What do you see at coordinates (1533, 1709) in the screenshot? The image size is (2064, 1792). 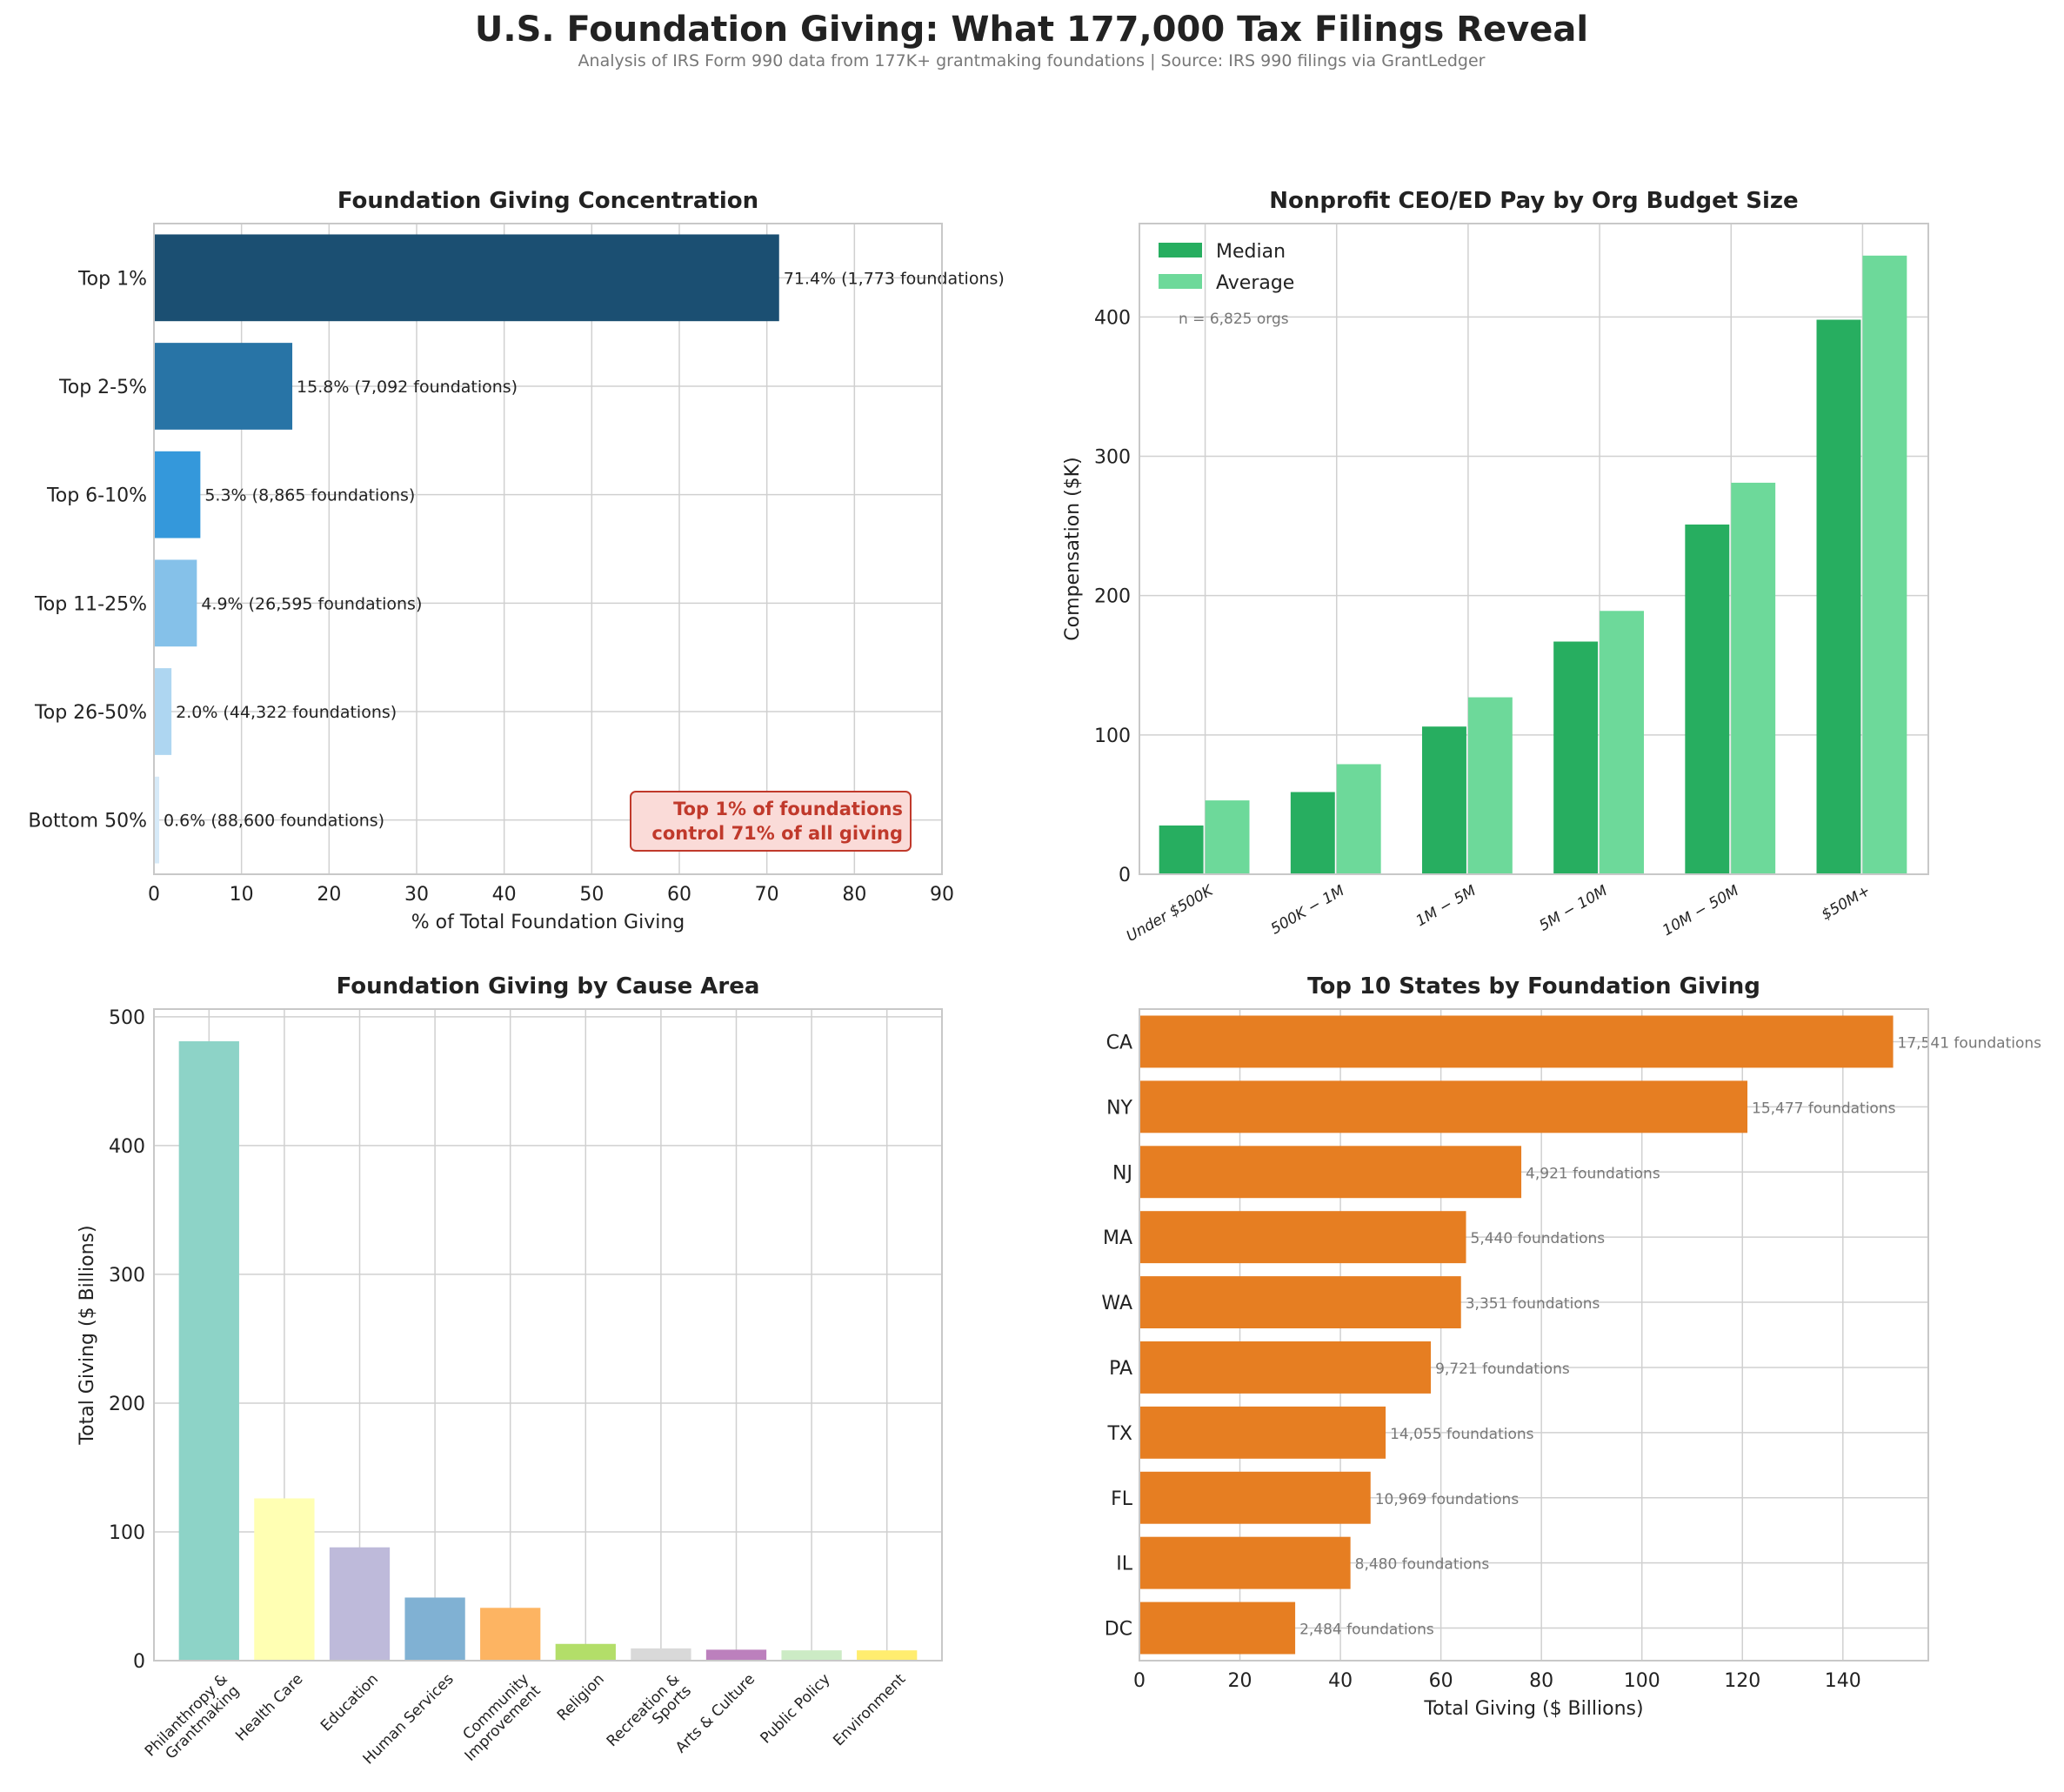 I see `x-axis-label: Total Giving ($ Billions)` at bounding box center [1533, 1709].